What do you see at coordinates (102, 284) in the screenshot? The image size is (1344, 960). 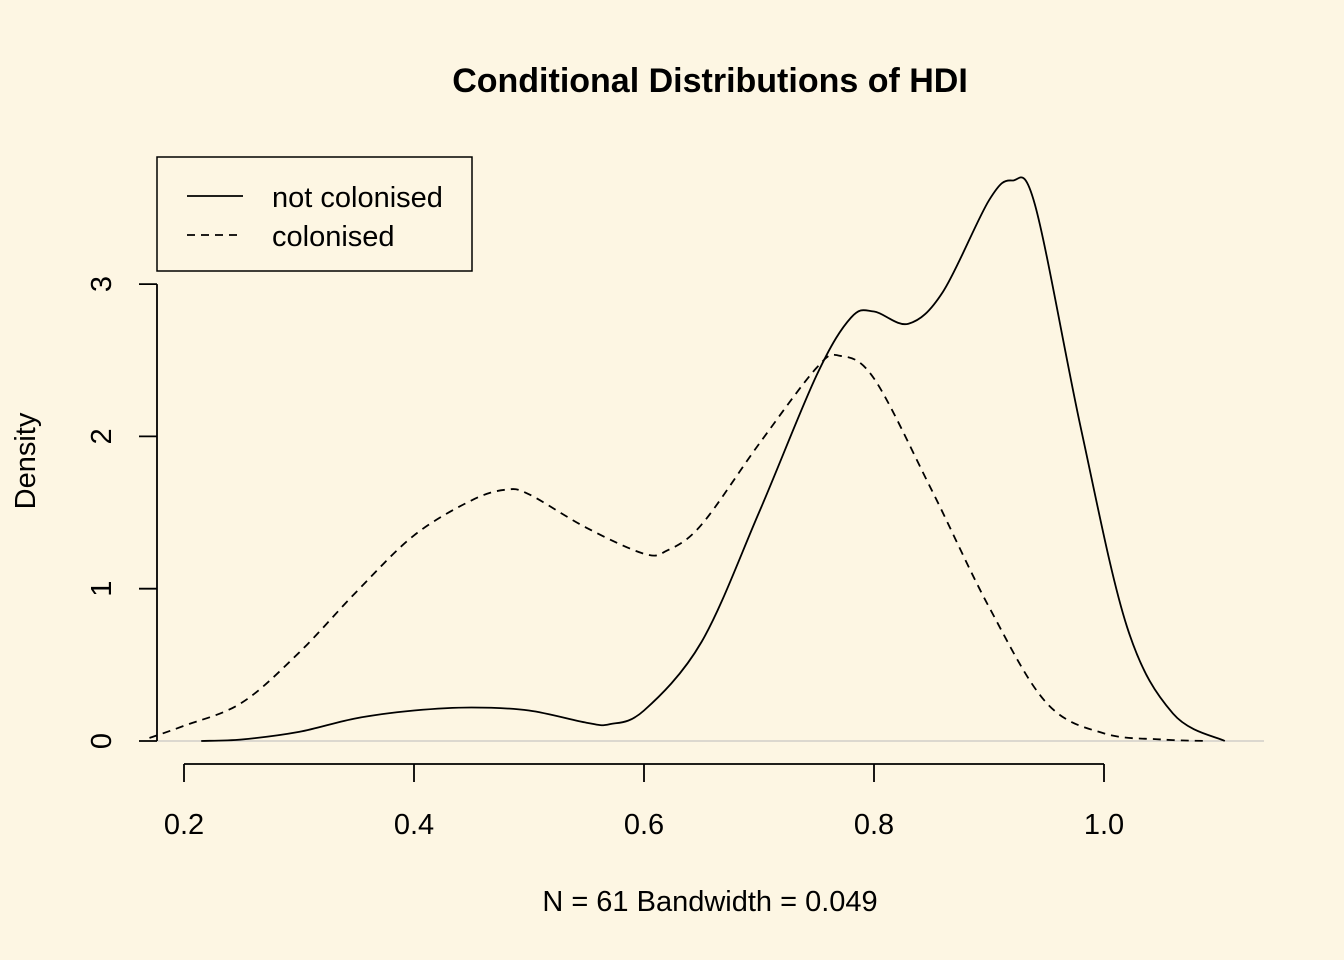 I see `y-tick-label: 3` at bounding box center [102, 284].